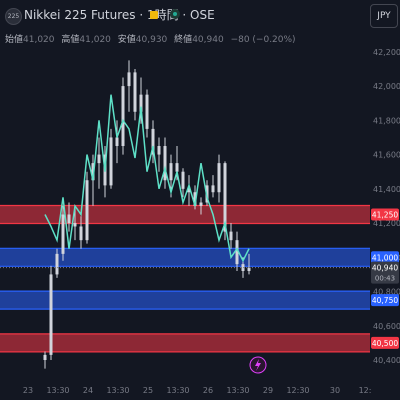 The height and width of the screenshot is (400, 400). I want to click on y-tick-label: 41,400, so click(386, 189).